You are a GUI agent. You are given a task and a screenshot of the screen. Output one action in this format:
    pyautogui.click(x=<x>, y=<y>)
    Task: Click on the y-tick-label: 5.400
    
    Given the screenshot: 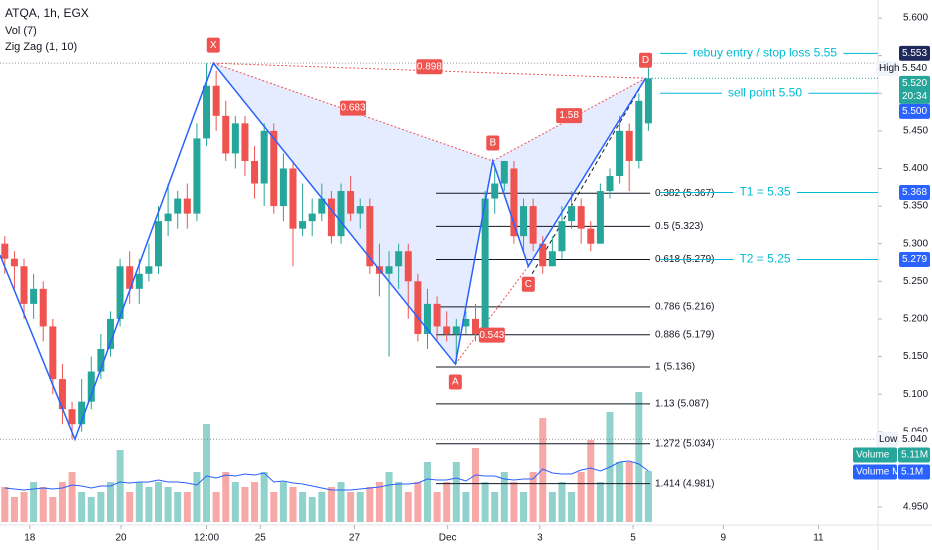 What is the action you would take?
    pyautogui.click(x=915, y=168)
    